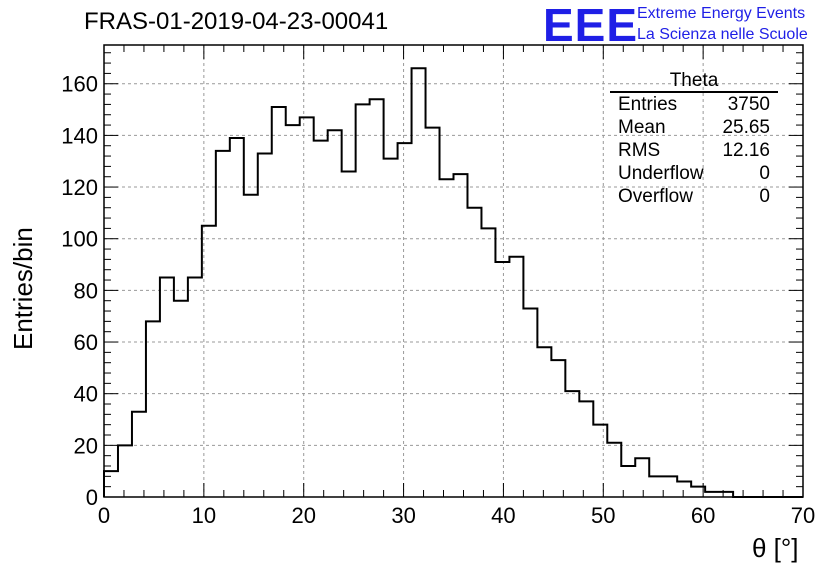  What do you see at coordinates (86, 445) in the screenshot?
I see `y-tick-label: 20` at bounding box center [86, 445].